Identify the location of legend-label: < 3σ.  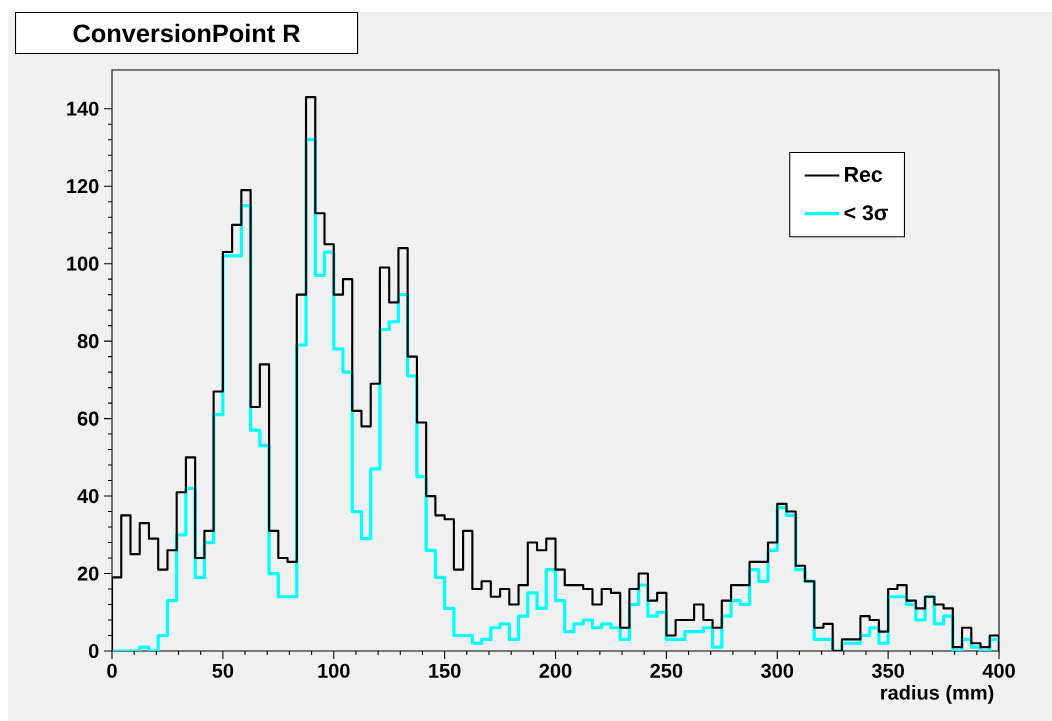
(866, 213).